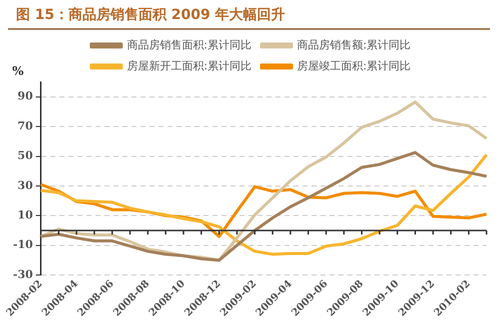 The height and width of the screenshot is (330, 498). What do you see at coordinates (26, 215) in the screenshot?
I see `y-tick-label: 10` at bounding box center [26, 215].